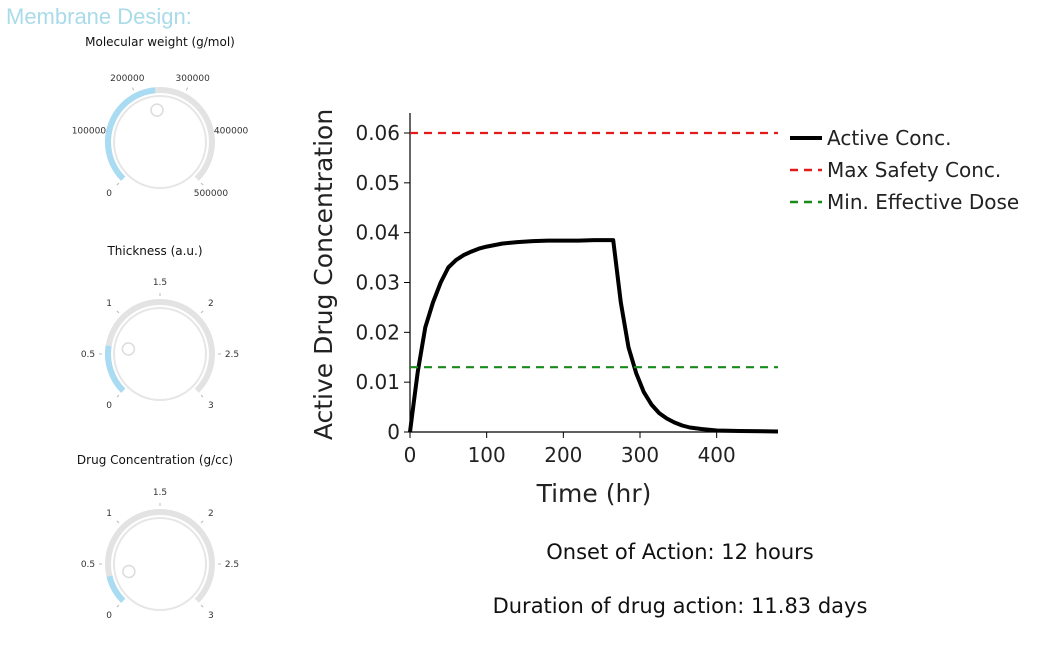 The width and height of the screenshot is (1055, 670). I want to click on section-title: Membrane Design:, so click(99, 17).